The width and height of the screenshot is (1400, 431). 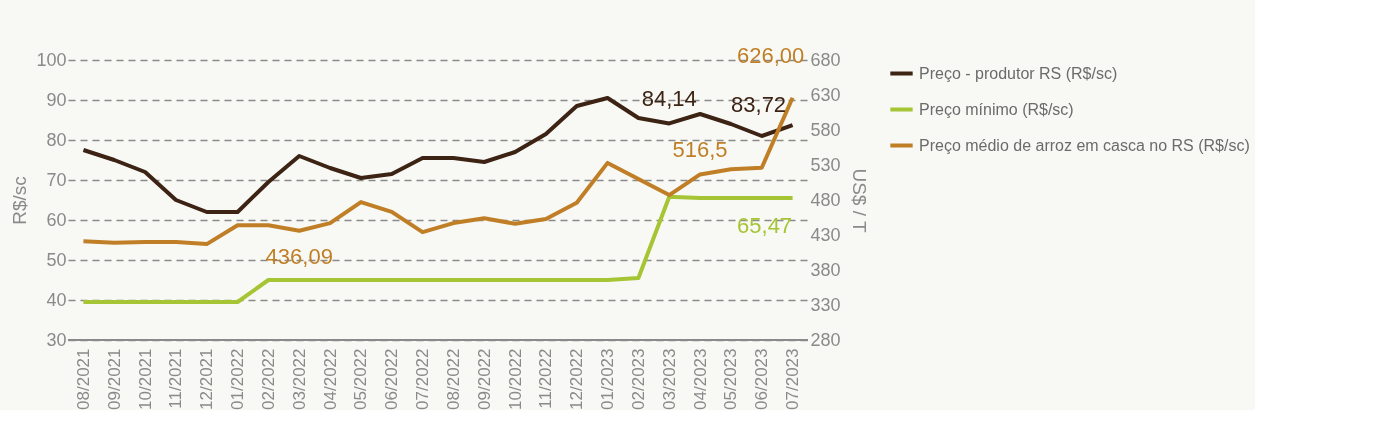 What do you see at coordinates (825, 339) in the screenshot?
I see `y2-tick-label: 280` at bounding box center [825, 339].